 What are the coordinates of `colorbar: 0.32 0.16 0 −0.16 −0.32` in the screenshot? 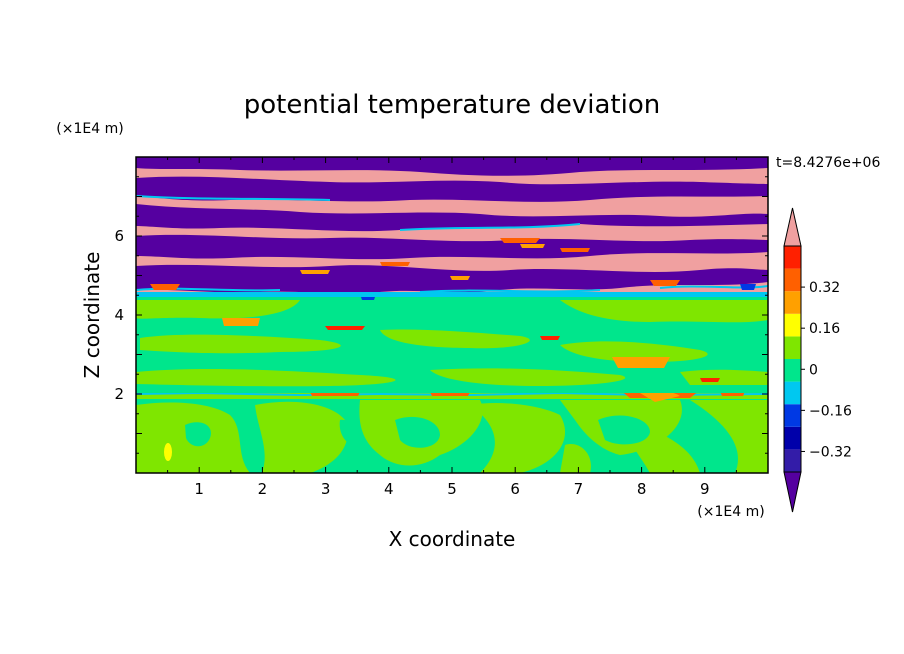 It's located at (817, 360).